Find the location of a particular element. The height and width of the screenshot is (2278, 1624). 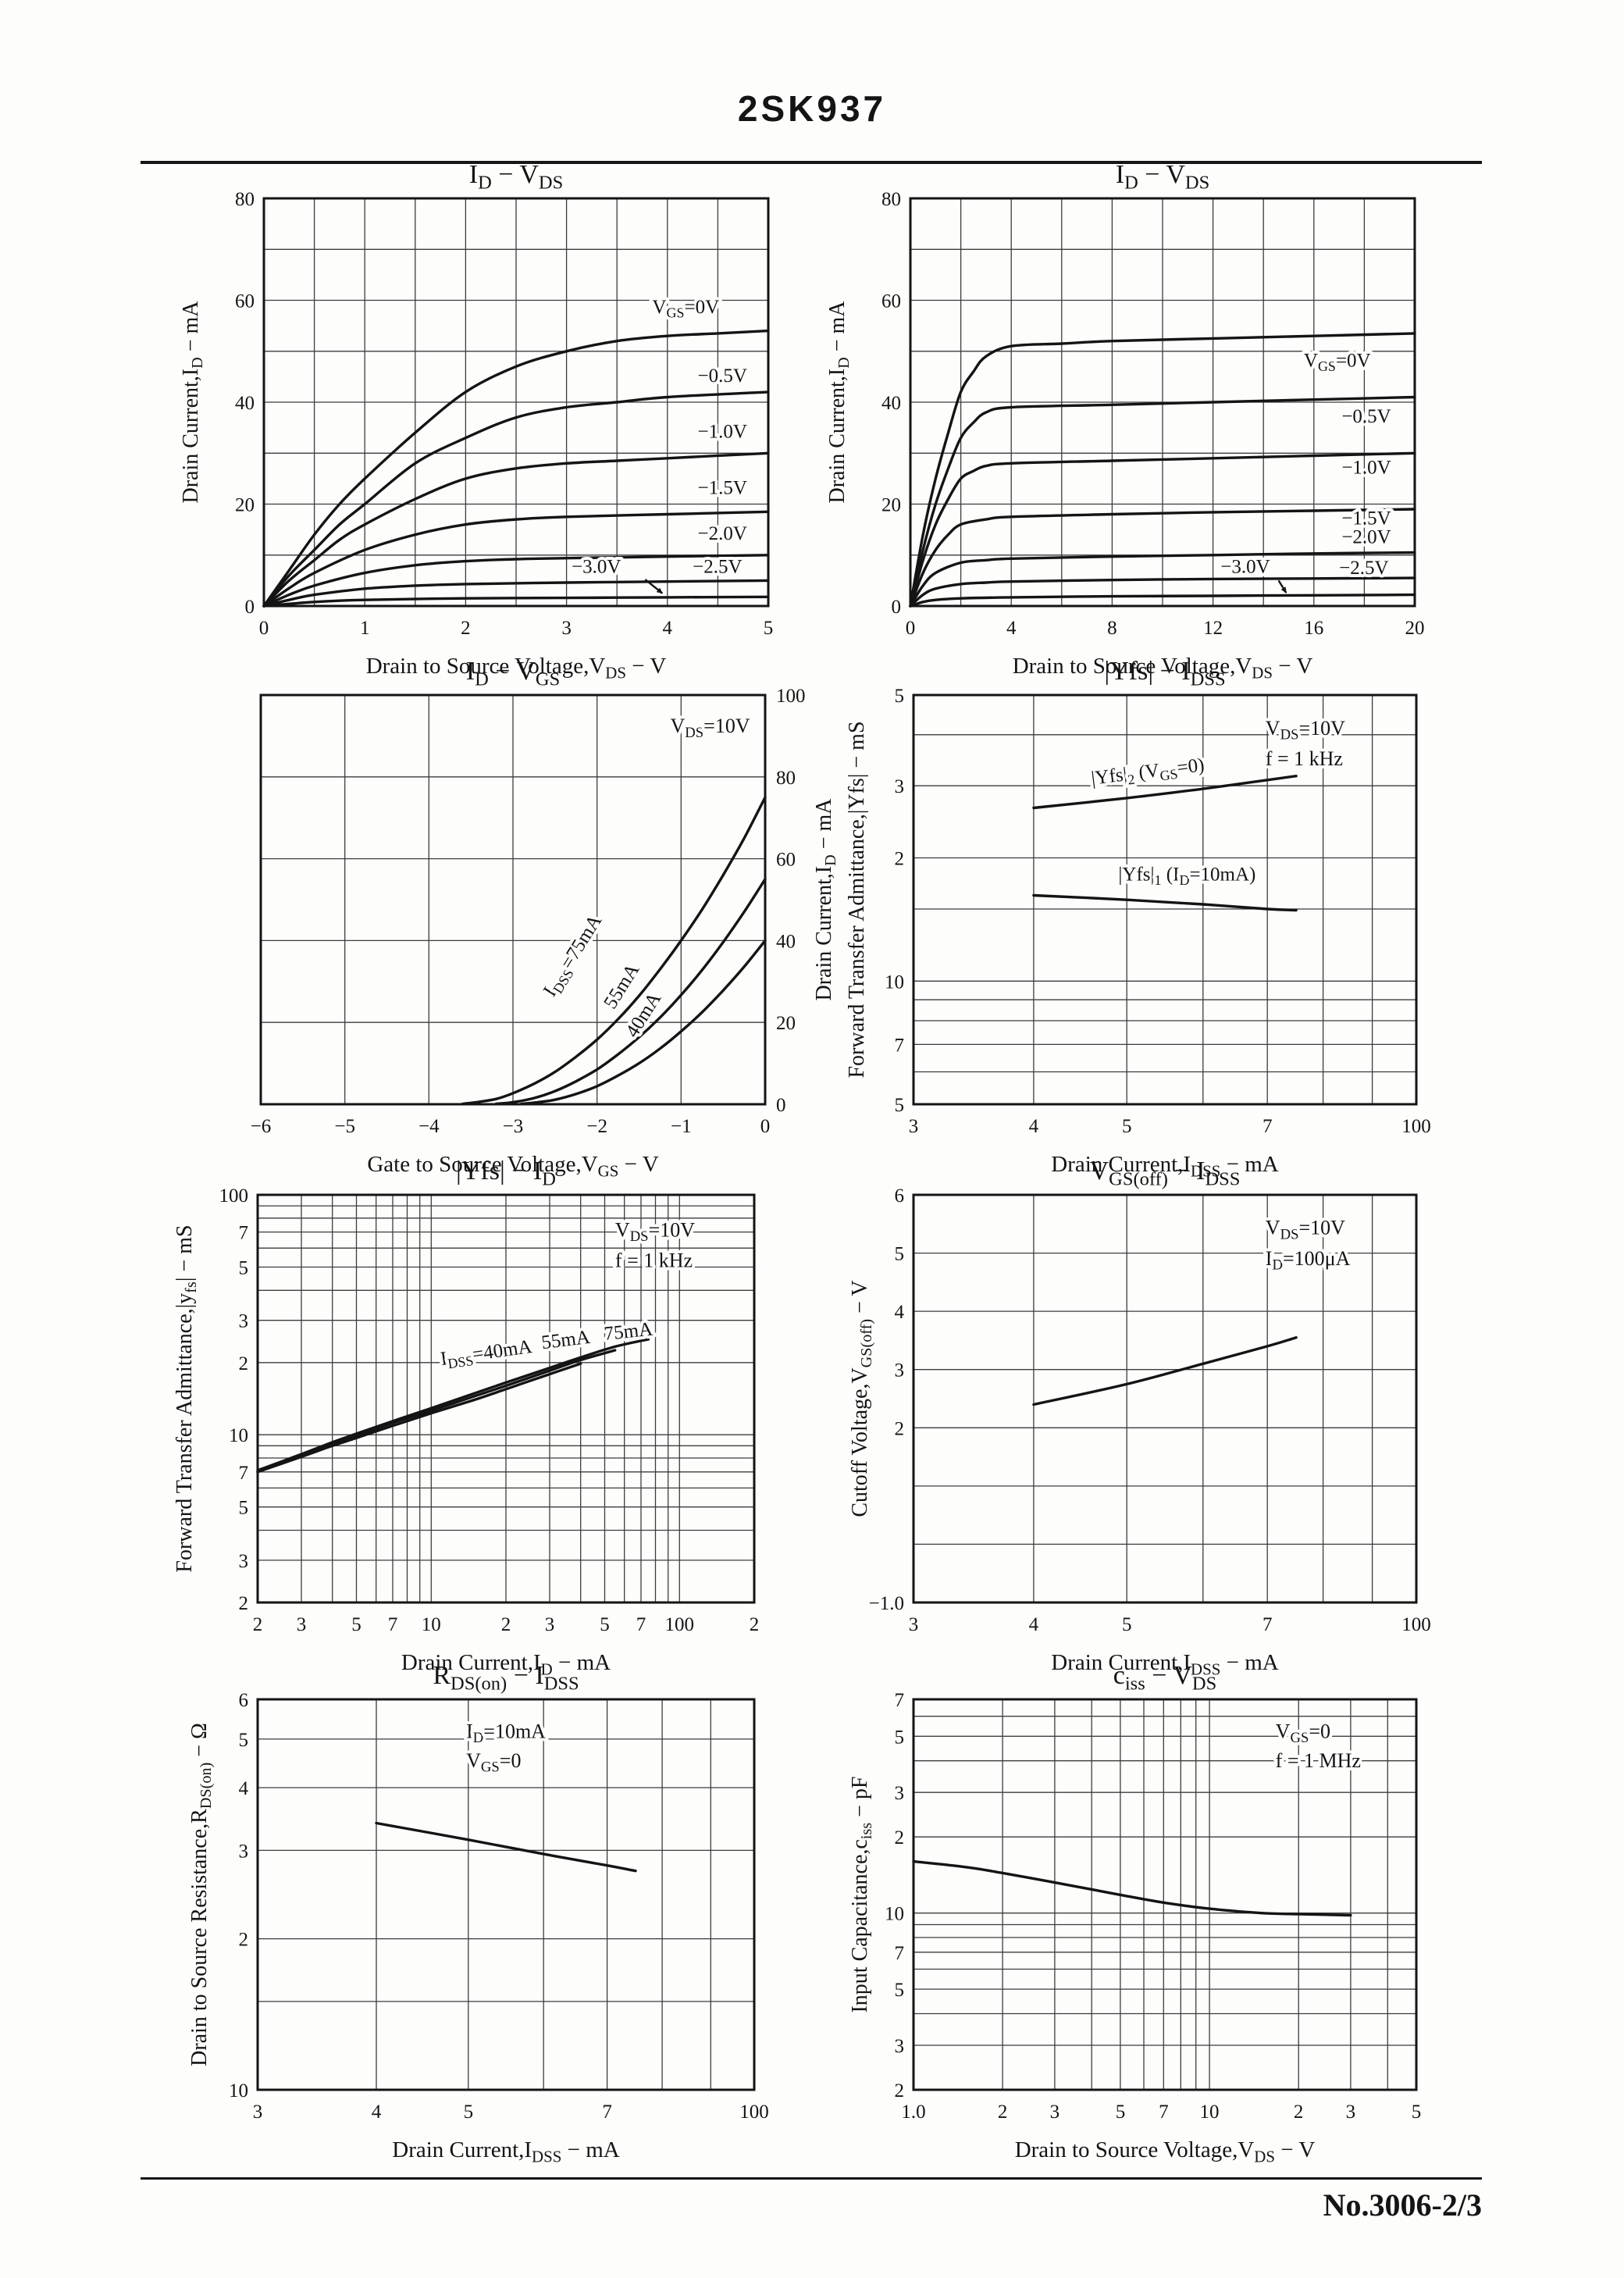

y-axis-label: Cutoff Voltage,VGS(off) − V is located at coordinates (861, 1398).